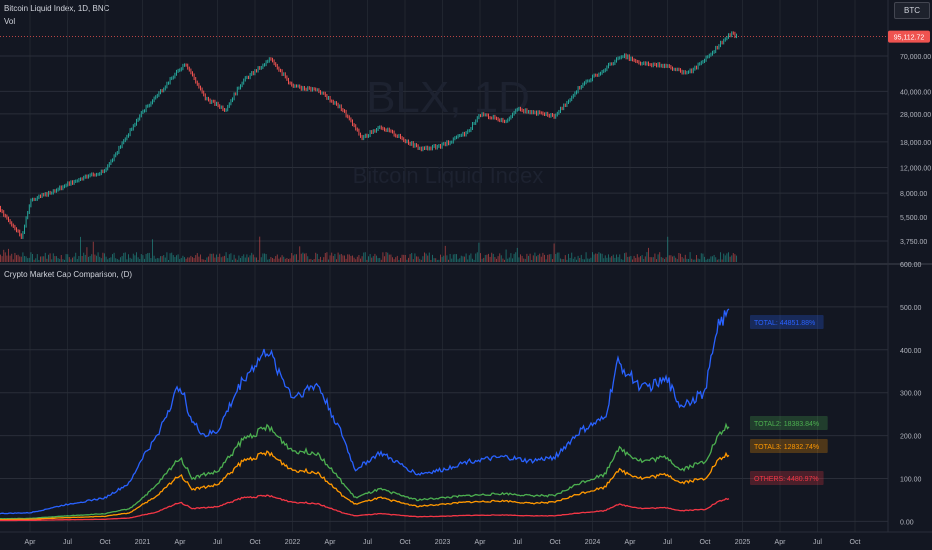 The height and width of the screenshot is (550, 932). I want to click on indicator-tick-label: 0.00, so click(907, 522).